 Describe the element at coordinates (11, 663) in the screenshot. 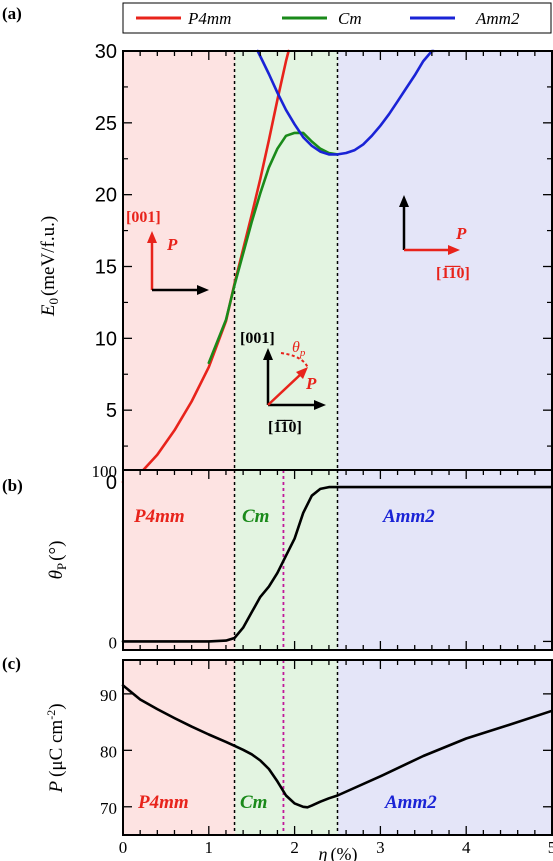

I see `panel-label-c: (c)` at that location.